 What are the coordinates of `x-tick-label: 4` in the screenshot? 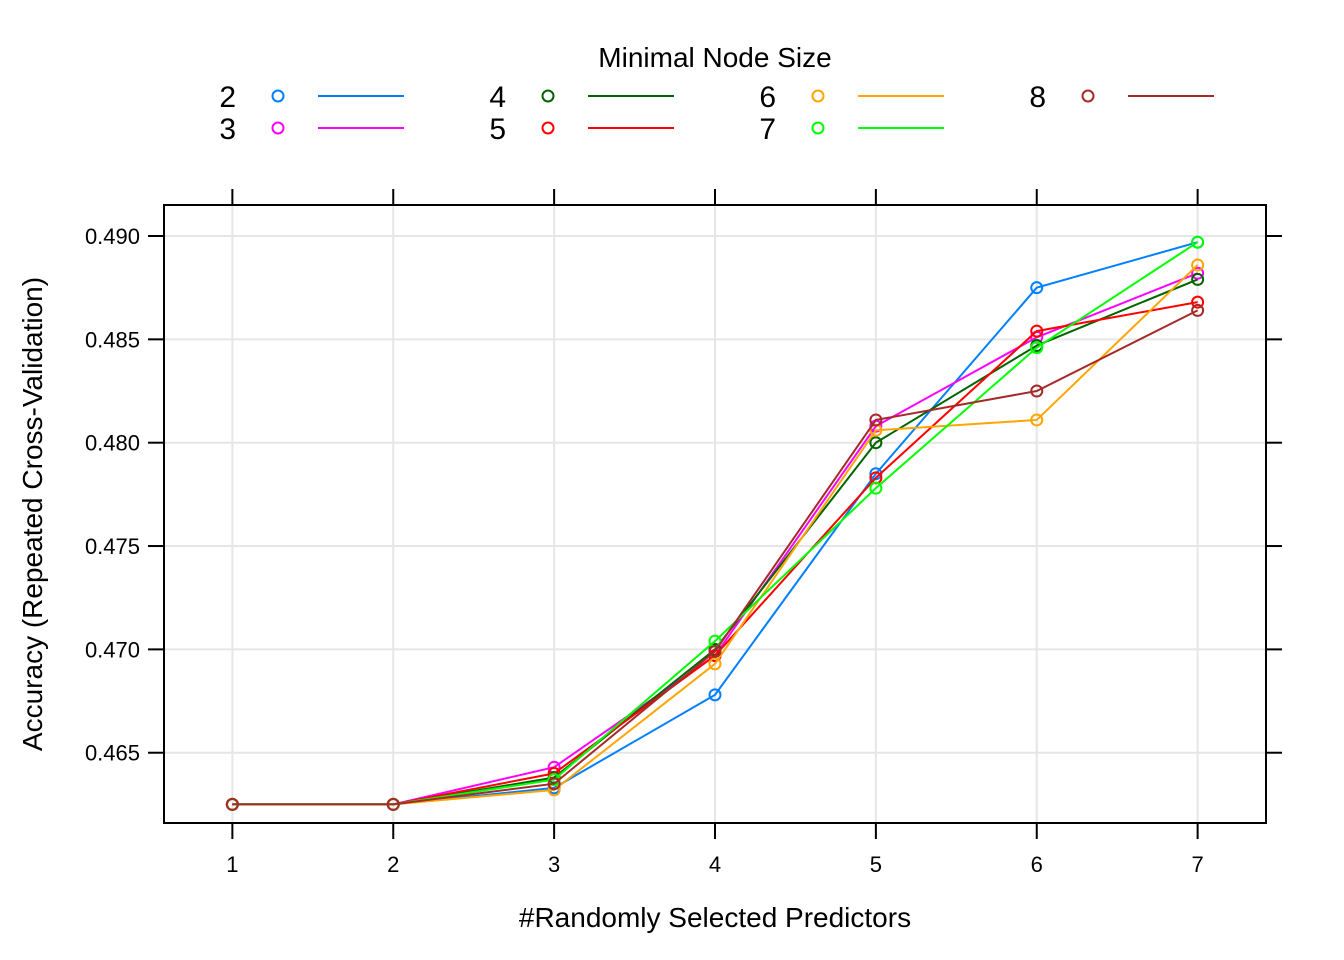 It's located at (715, 864).